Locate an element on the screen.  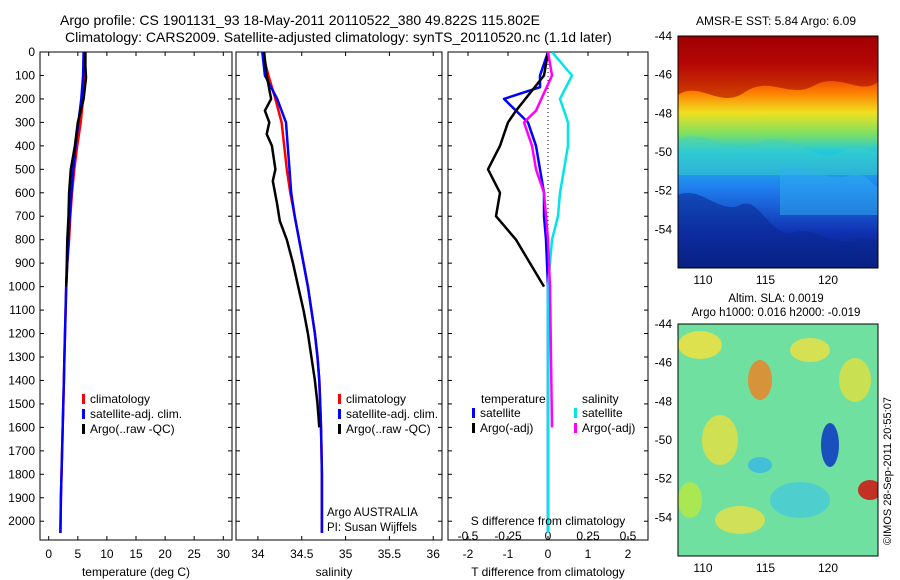
x-tick-label: 10 is located at coordinates (107, 554).